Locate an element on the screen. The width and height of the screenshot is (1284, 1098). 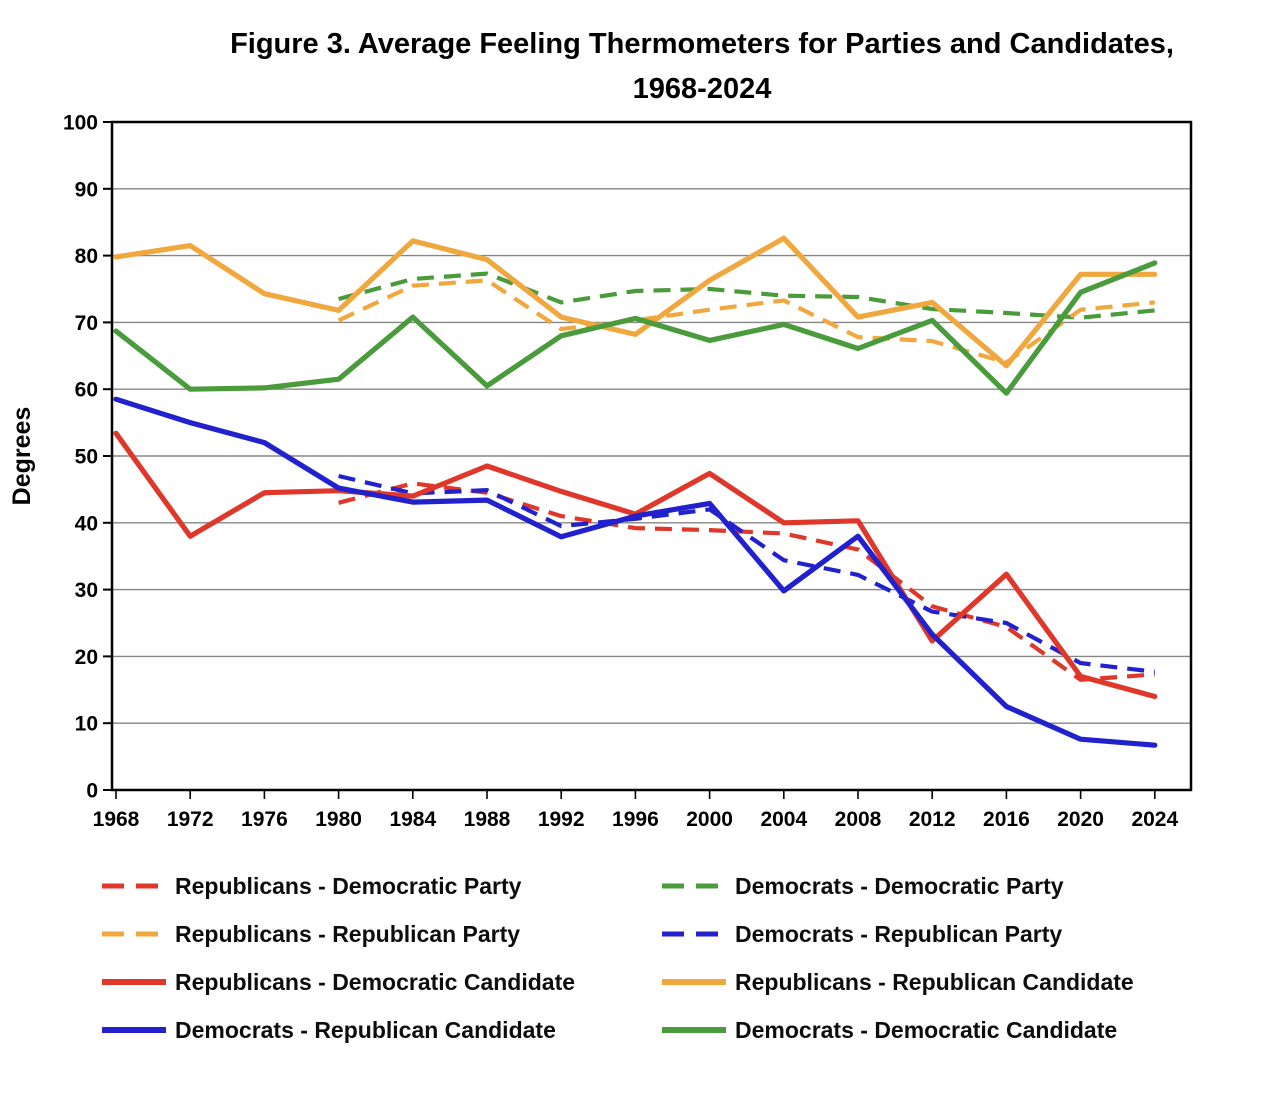
x-axis-label-1980: 1980 is located at coordinates (338, 819).